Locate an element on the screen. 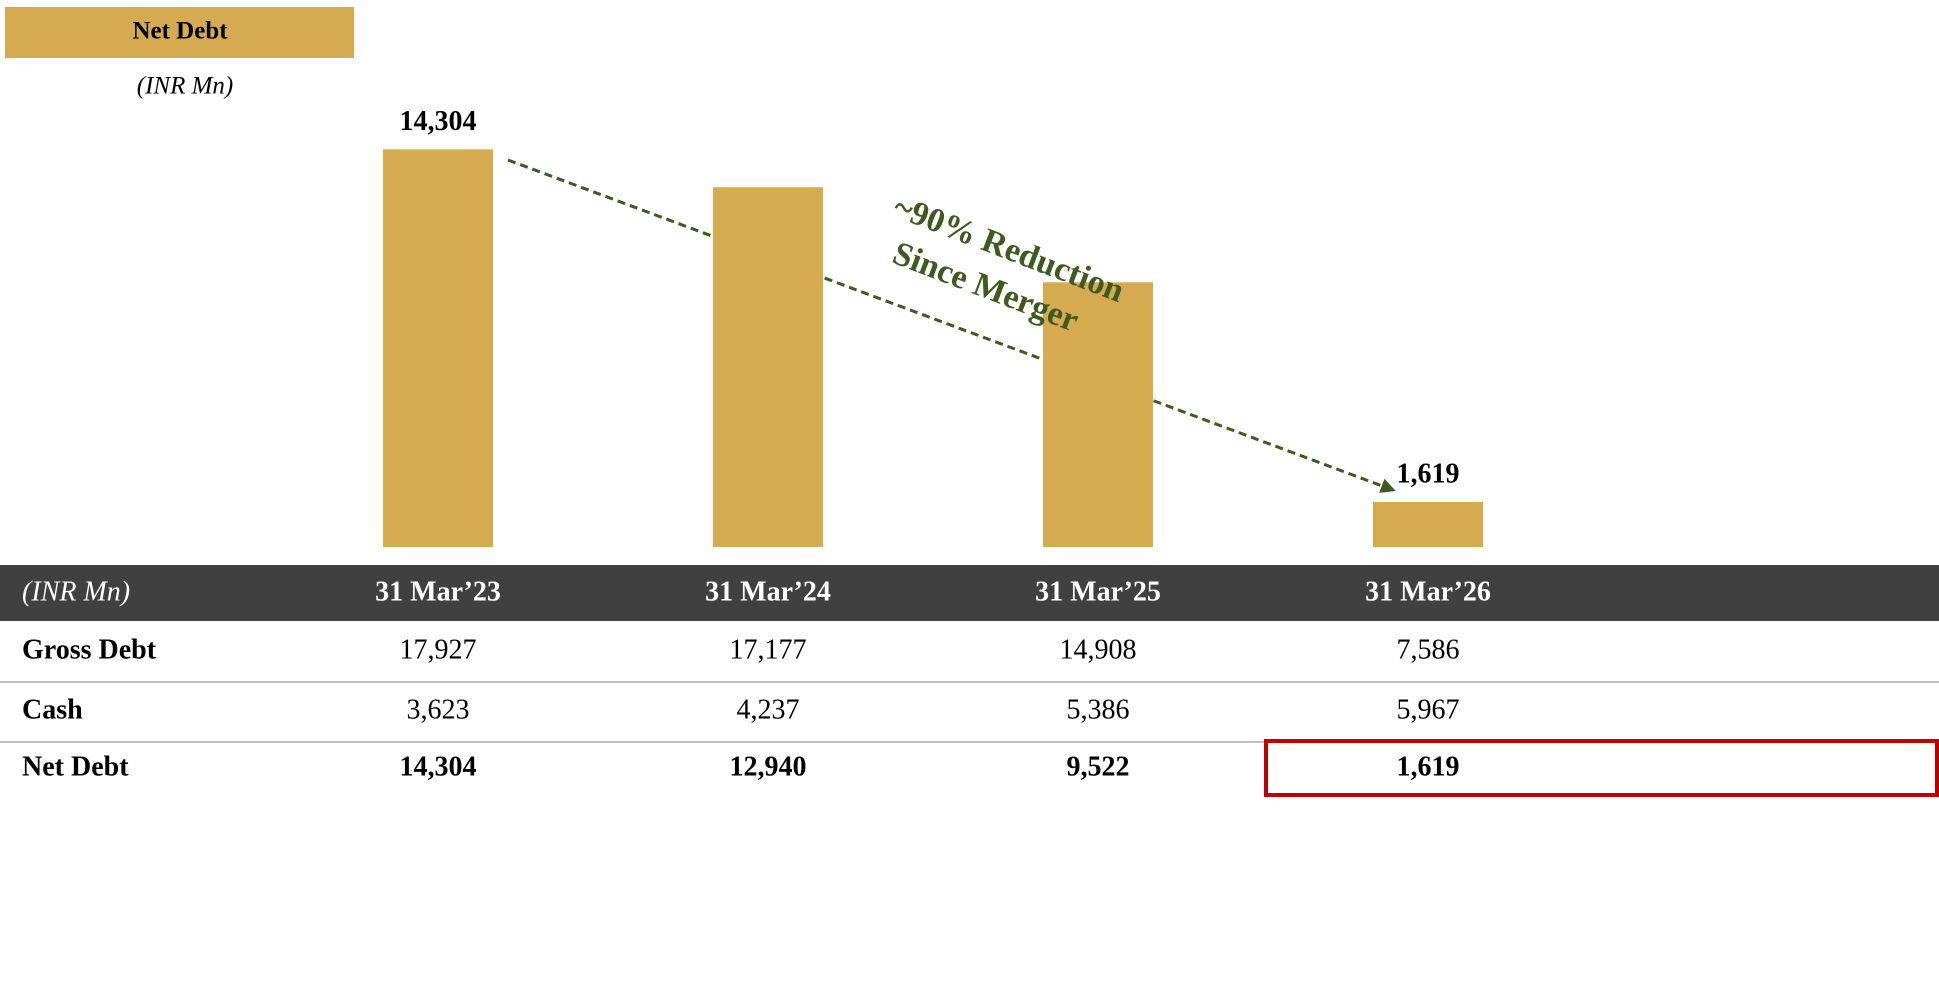  chart-subtitle: (INR Mn) is located at coordinates (185, 86).